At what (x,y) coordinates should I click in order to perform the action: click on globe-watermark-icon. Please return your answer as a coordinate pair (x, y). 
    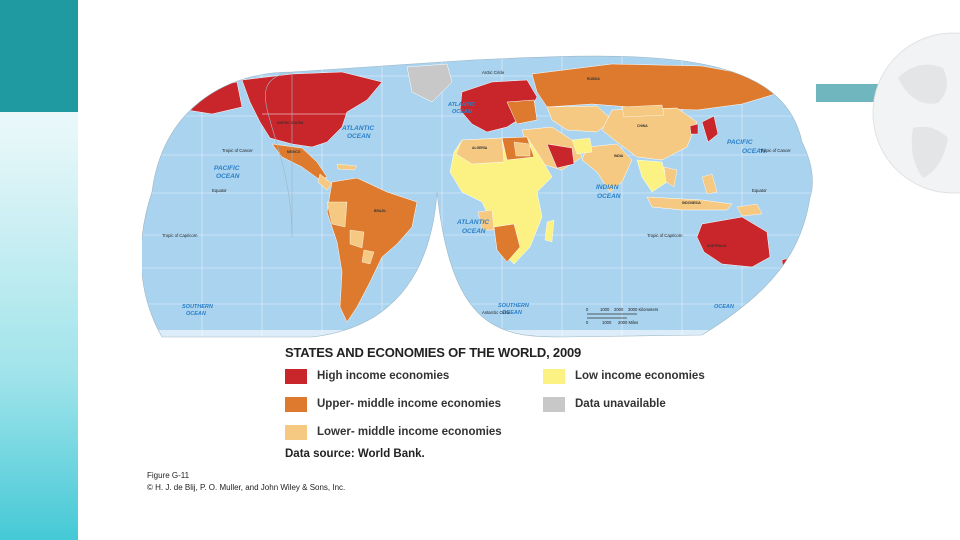
    Looking at the image, I should click on (916, 113).